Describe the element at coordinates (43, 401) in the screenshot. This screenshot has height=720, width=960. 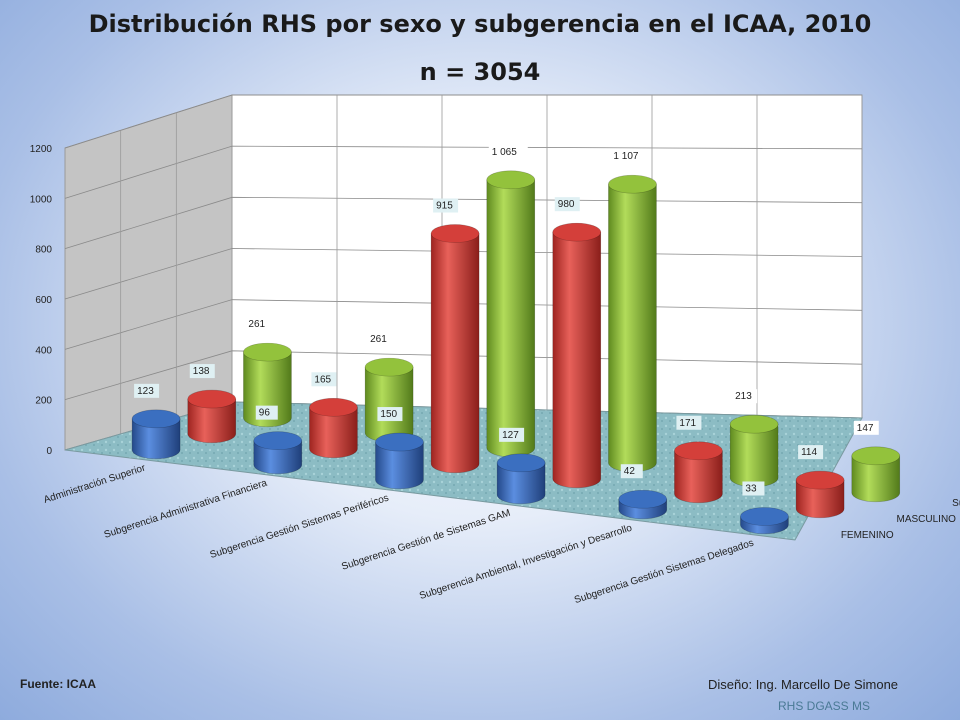
I see `y-tick-label: 200` at that location.